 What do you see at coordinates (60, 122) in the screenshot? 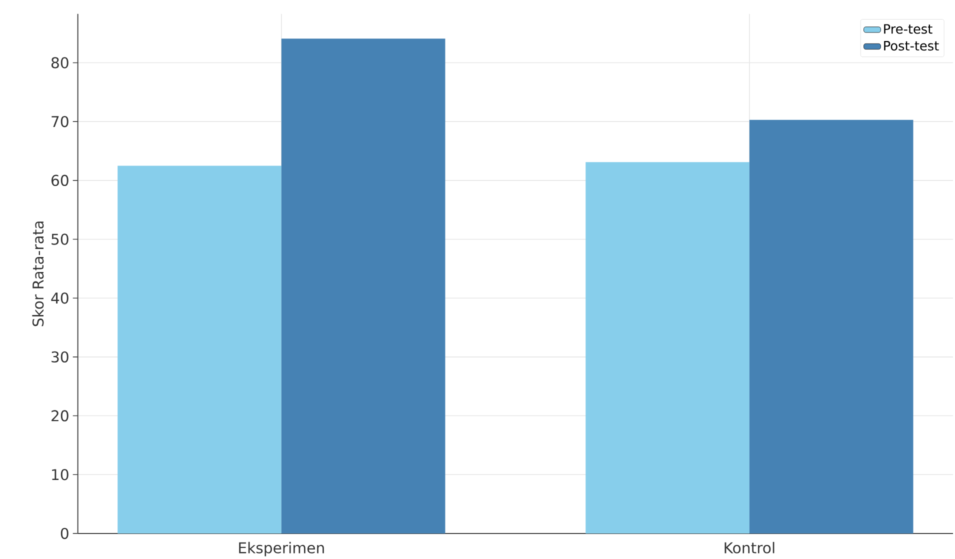
I see `y-tick-label: 70` at bounding box center [60, 122].